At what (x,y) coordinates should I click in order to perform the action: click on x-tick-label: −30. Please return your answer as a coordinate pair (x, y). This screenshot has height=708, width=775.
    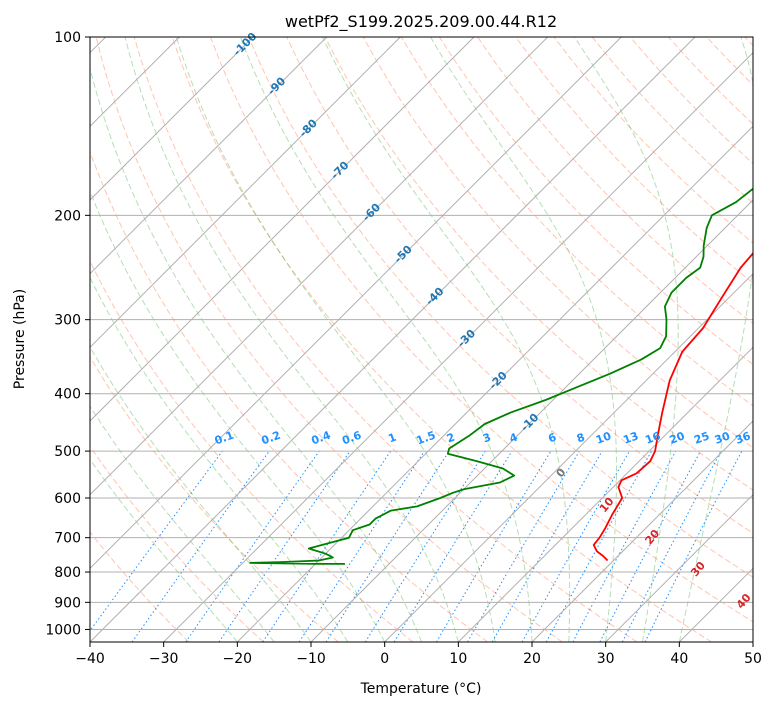
    Looking at the image, I should click on (164, 659).